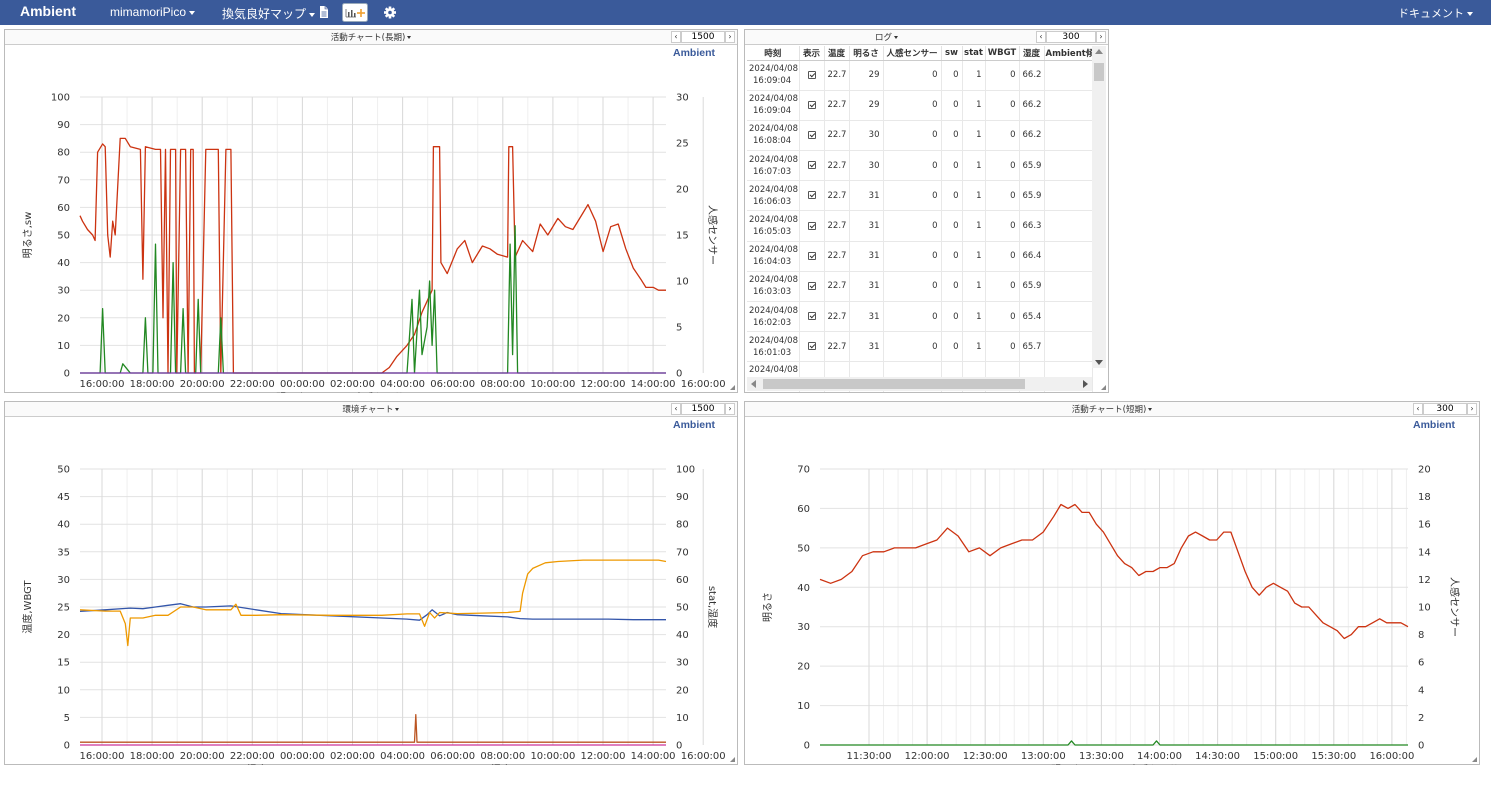  Describe the element at coordinates (371, 37) in the screenshot. I see `panel-title-menu: 活動チャート(長期)` at that location.